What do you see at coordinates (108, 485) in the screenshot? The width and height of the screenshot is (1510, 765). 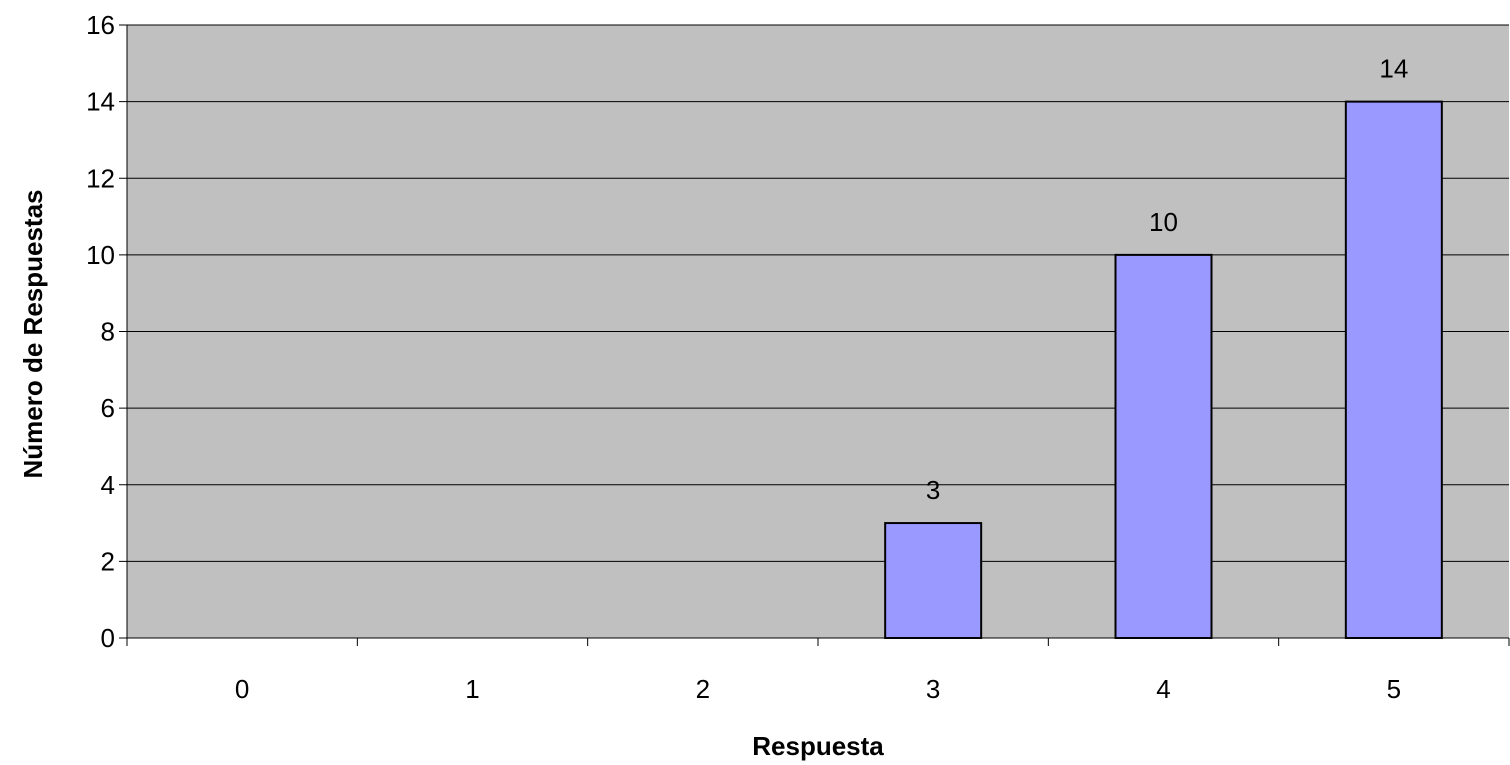 I see `y-tick-label: 4` at bounding box center [108, 485].